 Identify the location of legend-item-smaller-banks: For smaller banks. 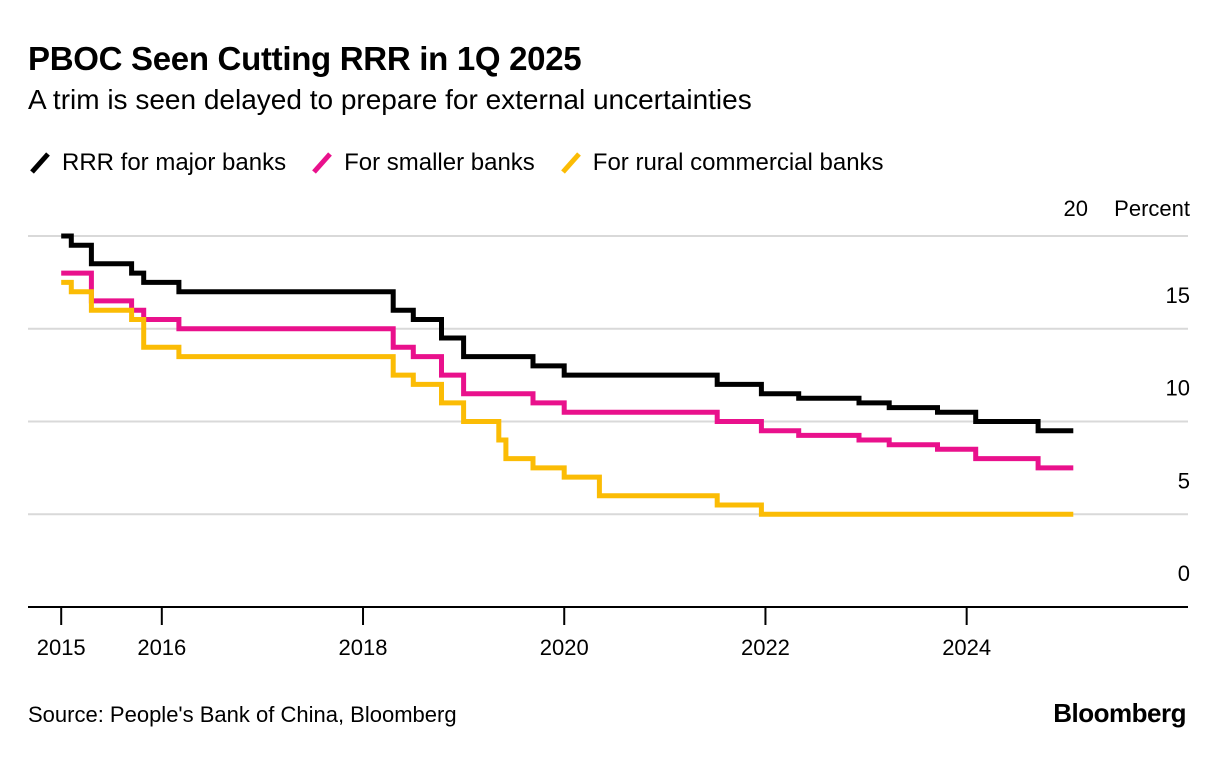
(422, 163).